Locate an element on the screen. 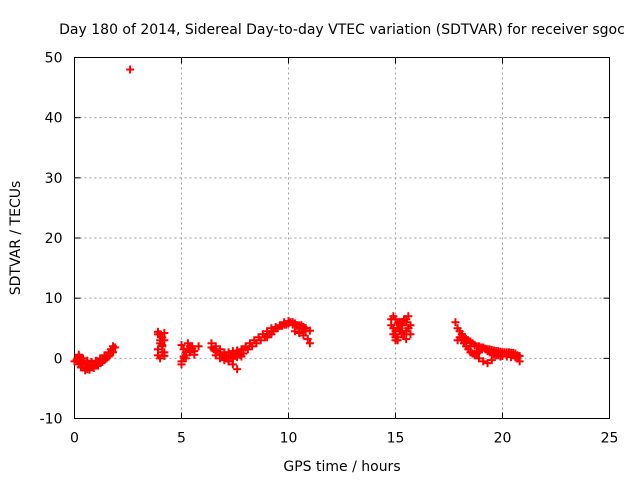 The height and width of the screenshot is (480, 640). y-tick-label: 40 is located at coordinates (54, 119).